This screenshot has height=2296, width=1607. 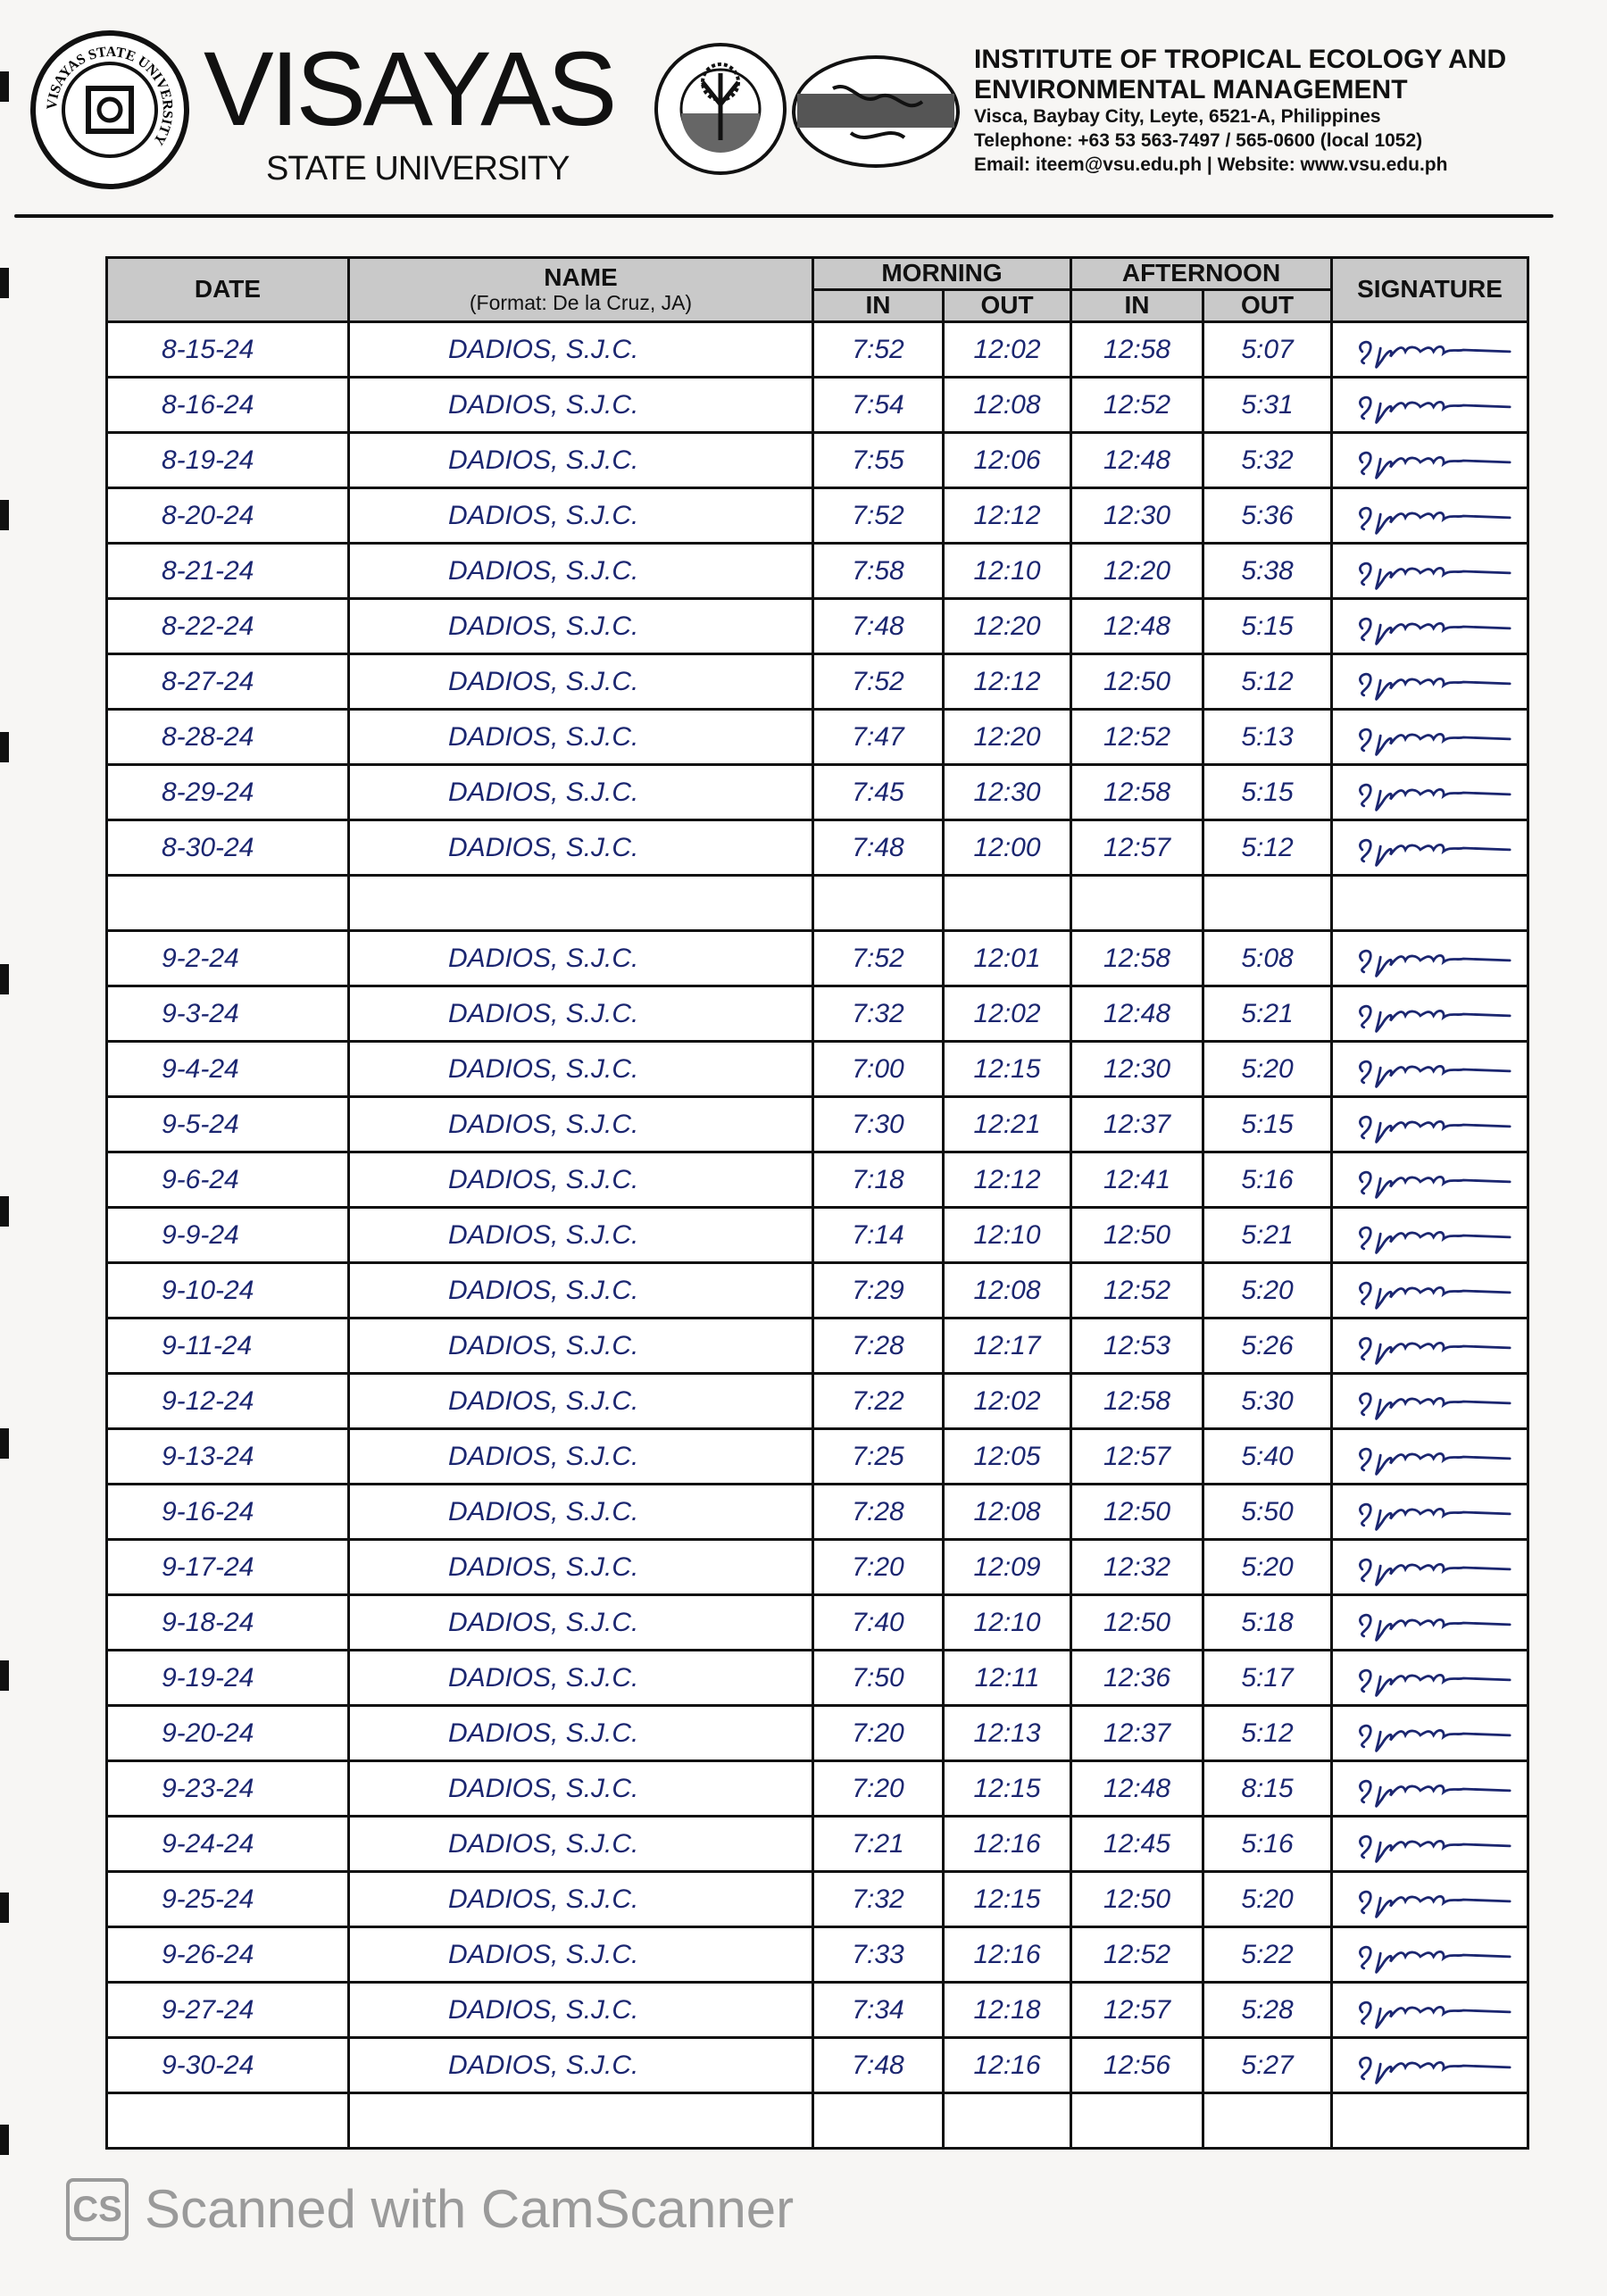 What do you see at coordinates (879, 516) in the screenshot?
I see `morning-in-cell: 7:52` at bounding box center [879, 516].